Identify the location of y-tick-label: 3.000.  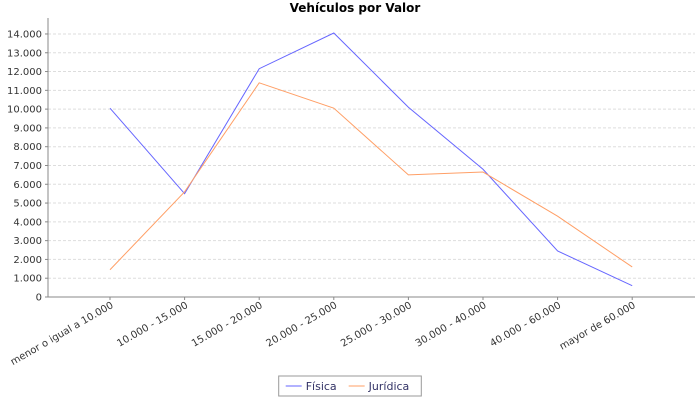
(27, 241).